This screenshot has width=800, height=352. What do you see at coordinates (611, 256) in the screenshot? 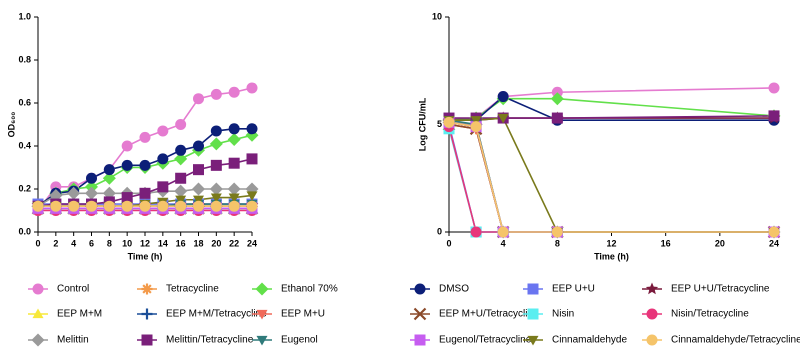
I see `x-axis-label: Time (h)` at bounding box center [611, 256].